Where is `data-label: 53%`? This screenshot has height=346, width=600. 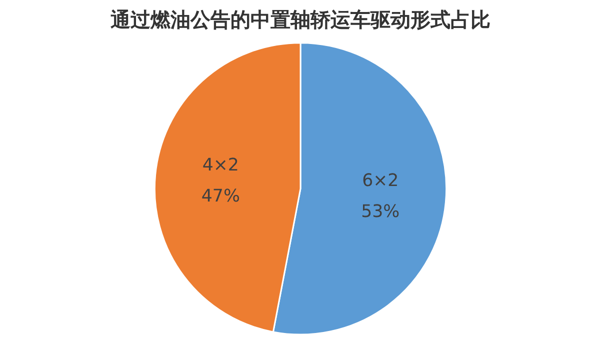
data-label: 53% is located at coordinates (380, 212).